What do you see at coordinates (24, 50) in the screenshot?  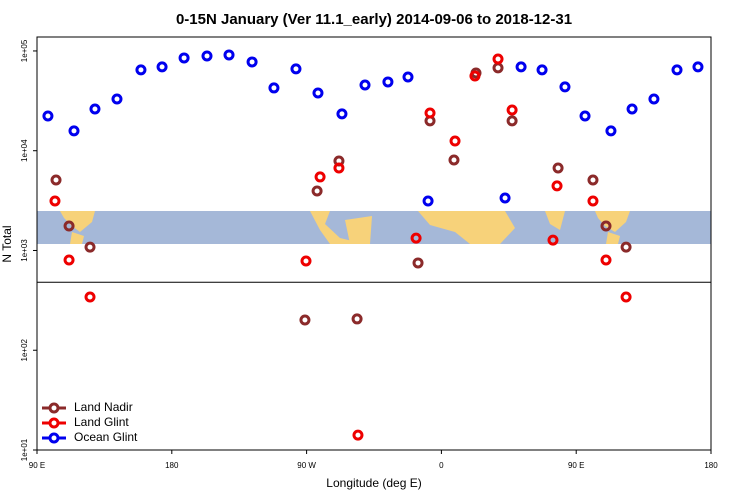 I see `y-tick-label: 1e+05` at bounding box center [24, 50].